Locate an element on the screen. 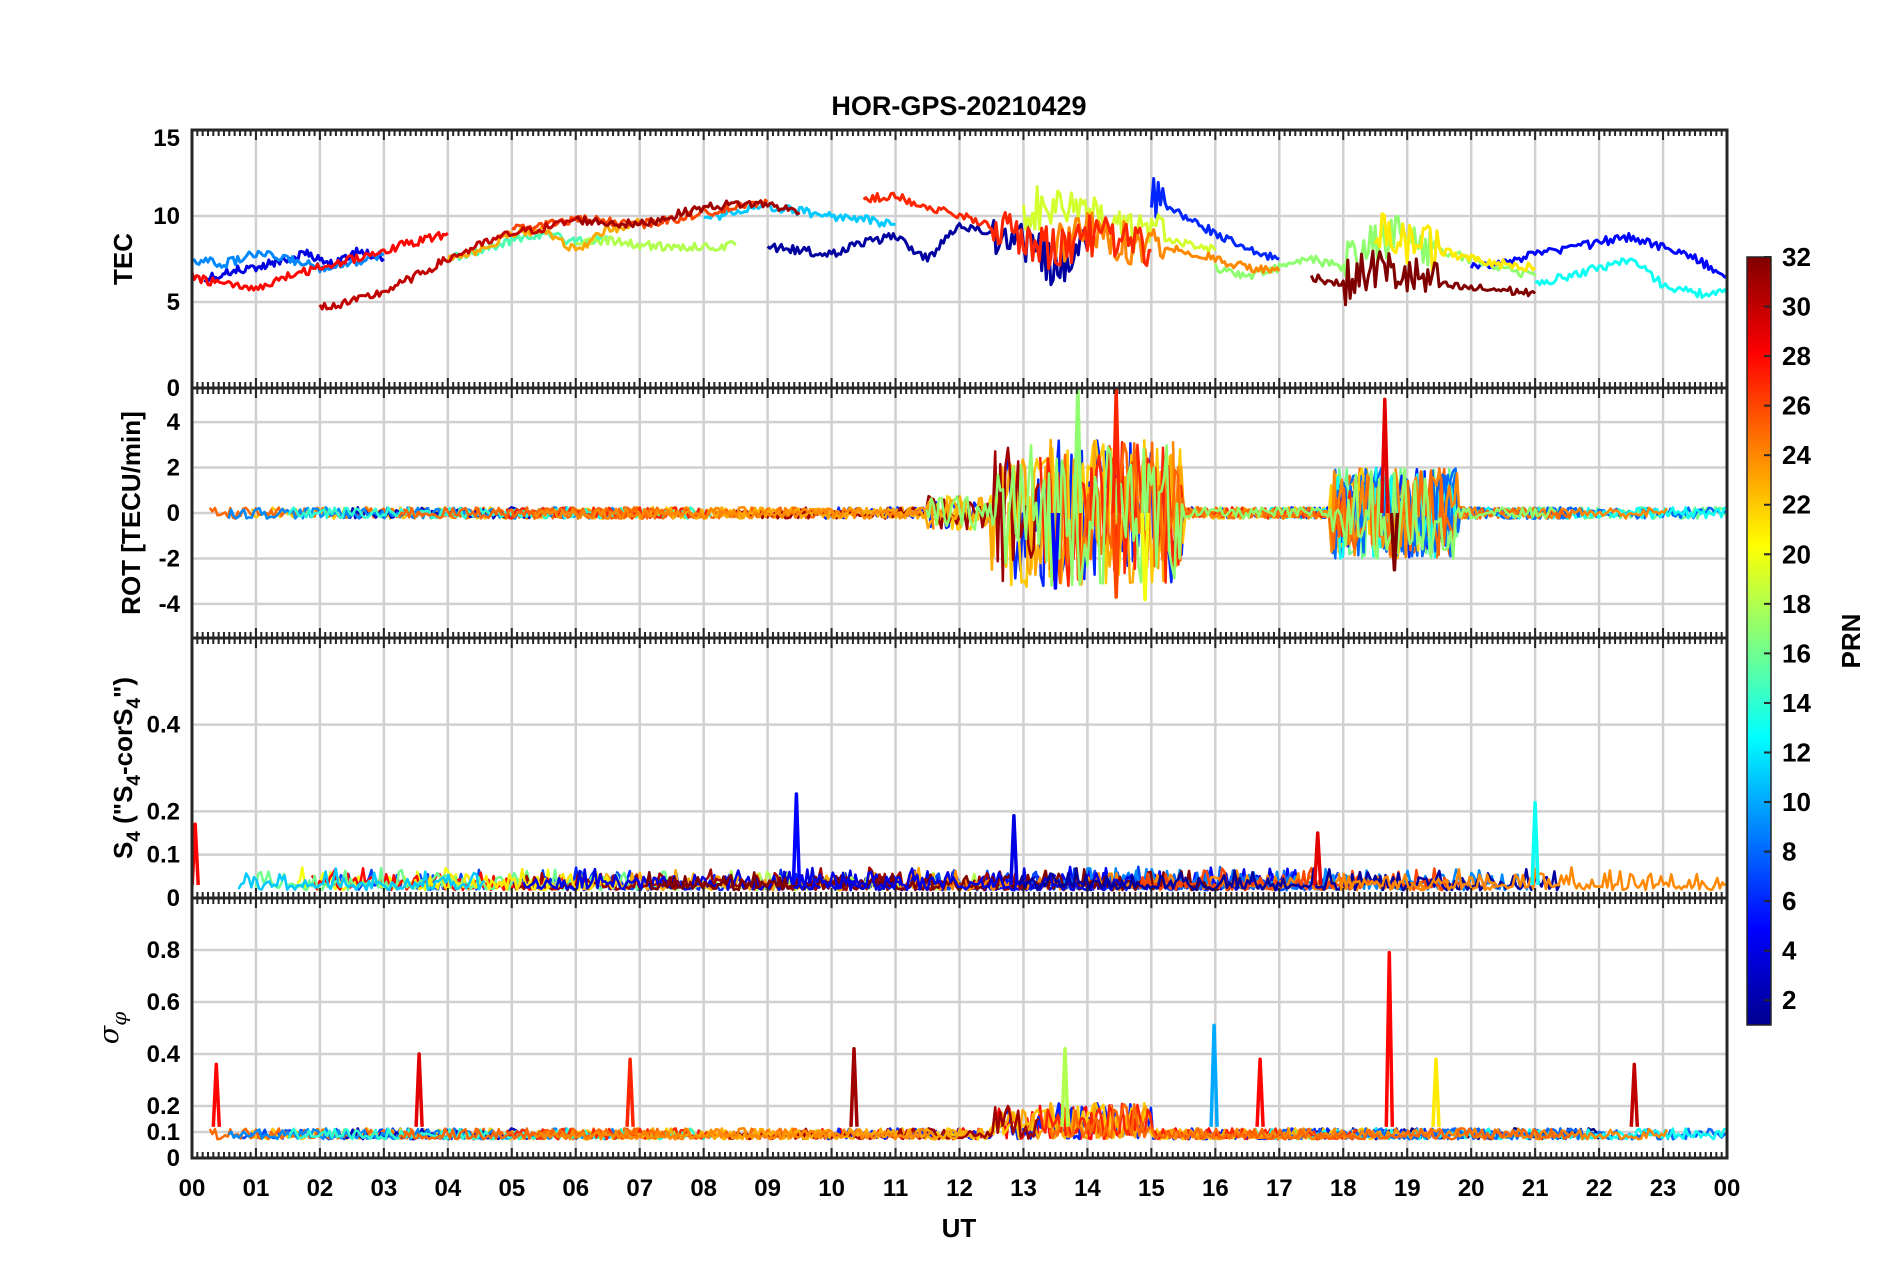 This screenshot has width=1902, height=1272. x-tick-label: 20 is located at coordinates (1471, 1188).